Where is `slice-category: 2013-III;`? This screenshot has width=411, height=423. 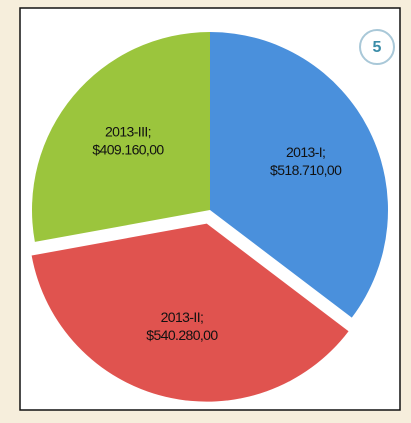
slice-category: 2013-III; is located at coordinates (128, 131).